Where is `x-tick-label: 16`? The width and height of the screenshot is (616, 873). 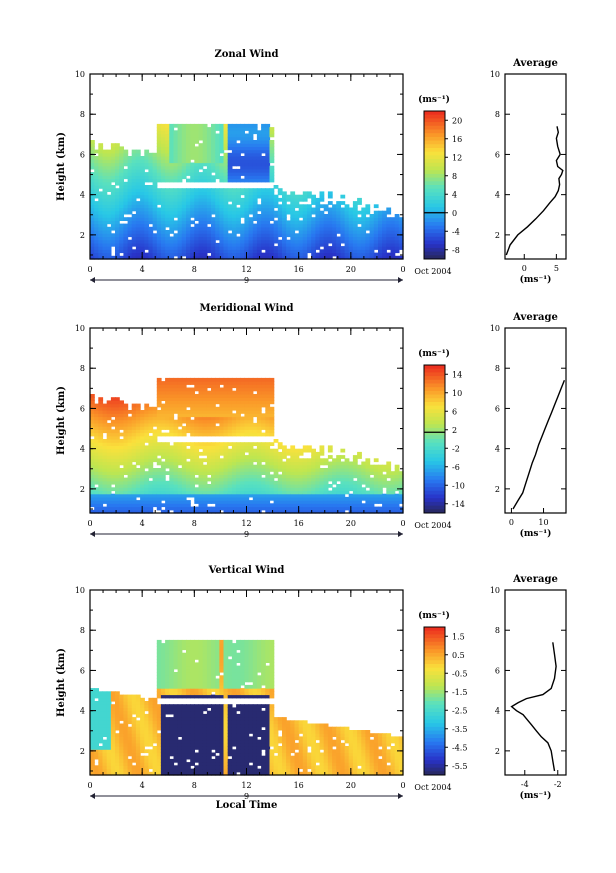 x-tick-label: 16 is located at coordinates (299, 523).